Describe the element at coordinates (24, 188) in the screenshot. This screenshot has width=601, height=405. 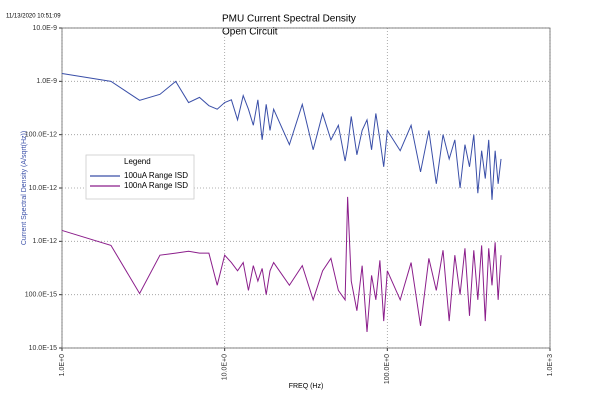
I see `y-axis-label: Current Spectral Density (A/sqrt(Hz))` at that location.